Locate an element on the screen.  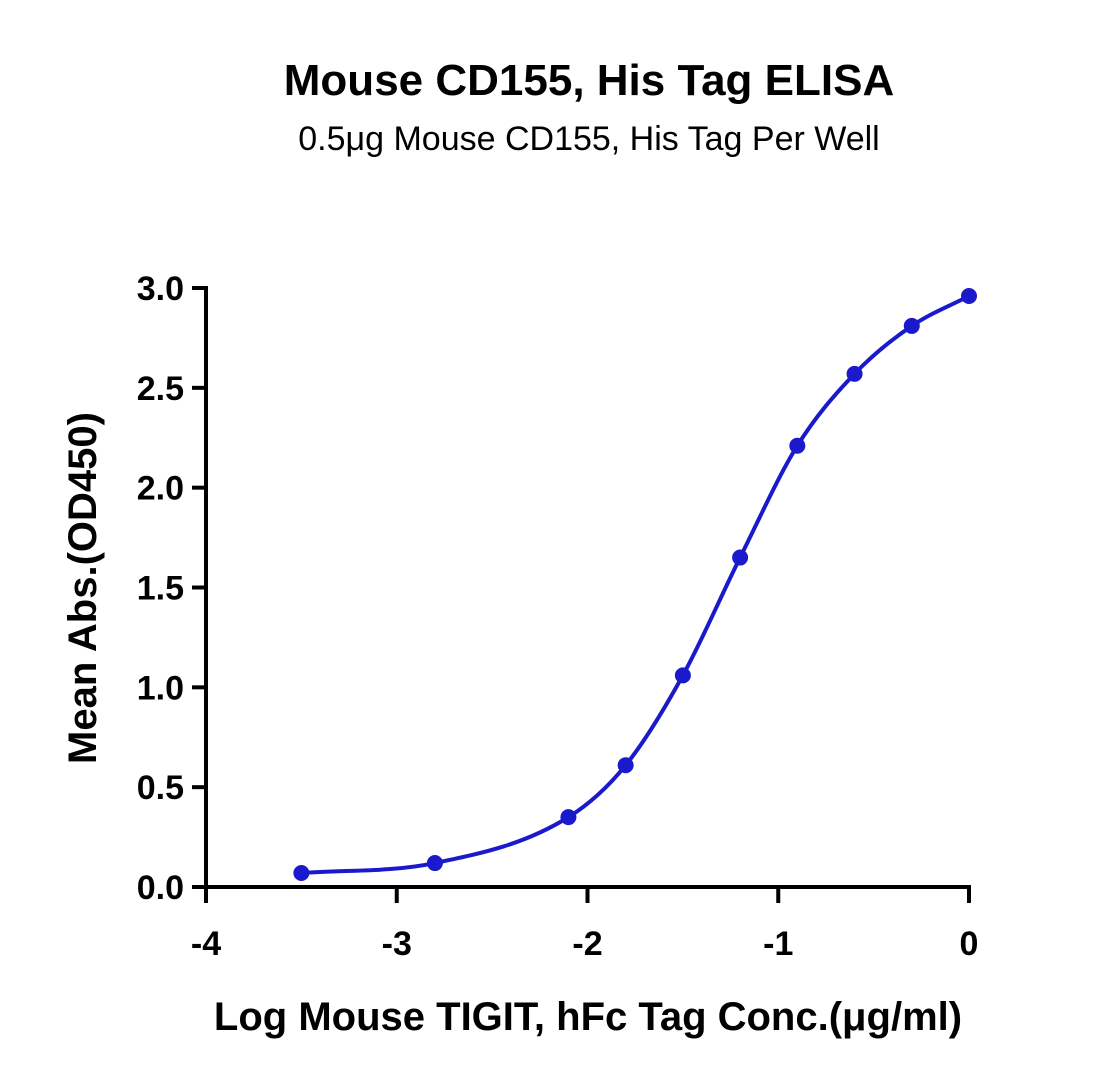
x-tick-label: 0 is located at coordinates (969, 944).